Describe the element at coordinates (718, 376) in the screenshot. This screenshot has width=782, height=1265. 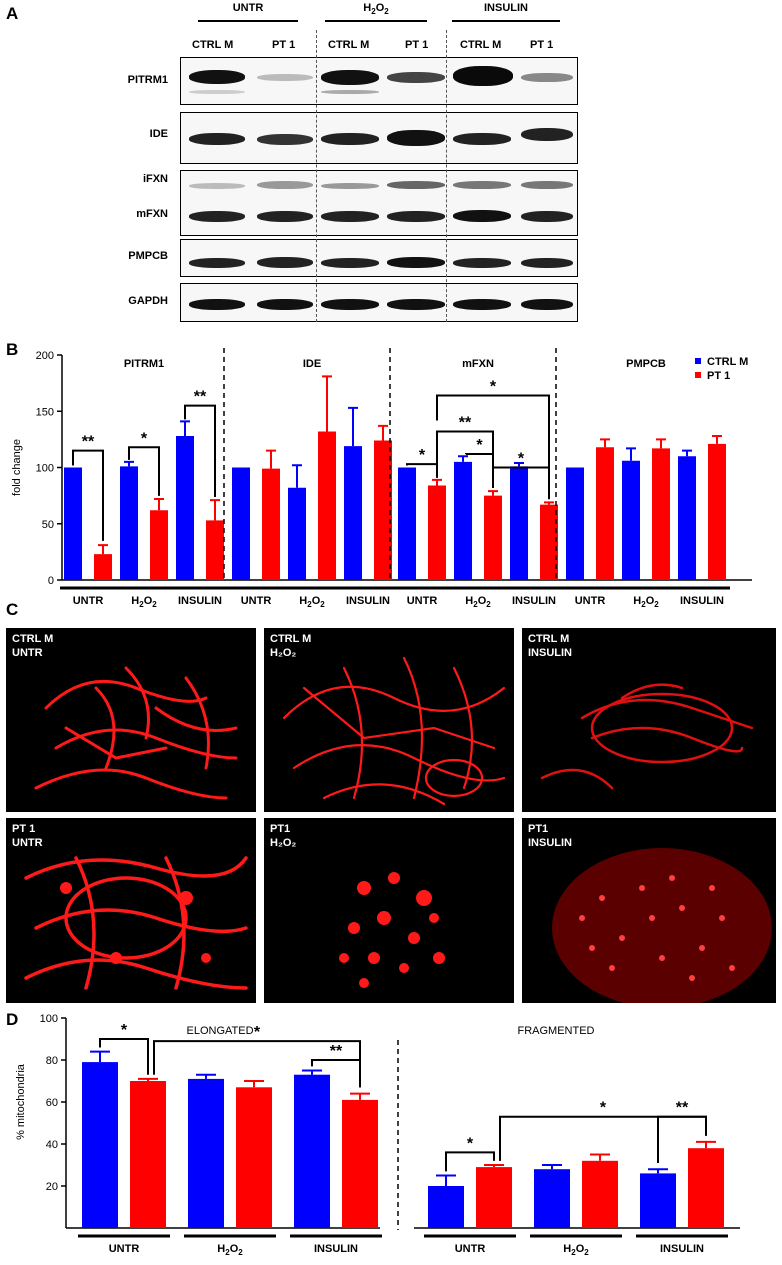
I see `legend-label: PT 1` at that location.